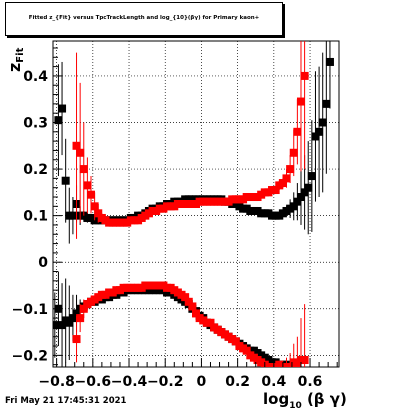 The width and height of the screenshot is (400, 410). What do you see at coordinates (35, 217) in the screenshot?
I see `y-tick-label: 0.1` at bounding box center [35, 217].